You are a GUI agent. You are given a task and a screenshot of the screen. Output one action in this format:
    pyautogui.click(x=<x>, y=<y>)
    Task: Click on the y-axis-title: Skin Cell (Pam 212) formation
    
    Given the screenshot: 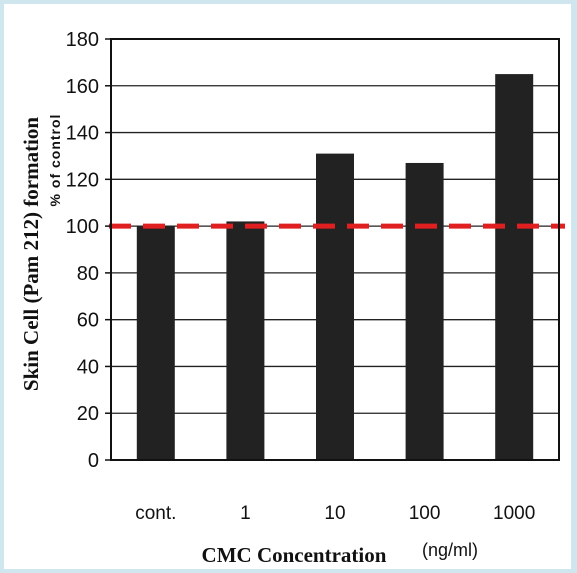 What is the action you would take?
    pyautogui.click(x=31, y=254)
    